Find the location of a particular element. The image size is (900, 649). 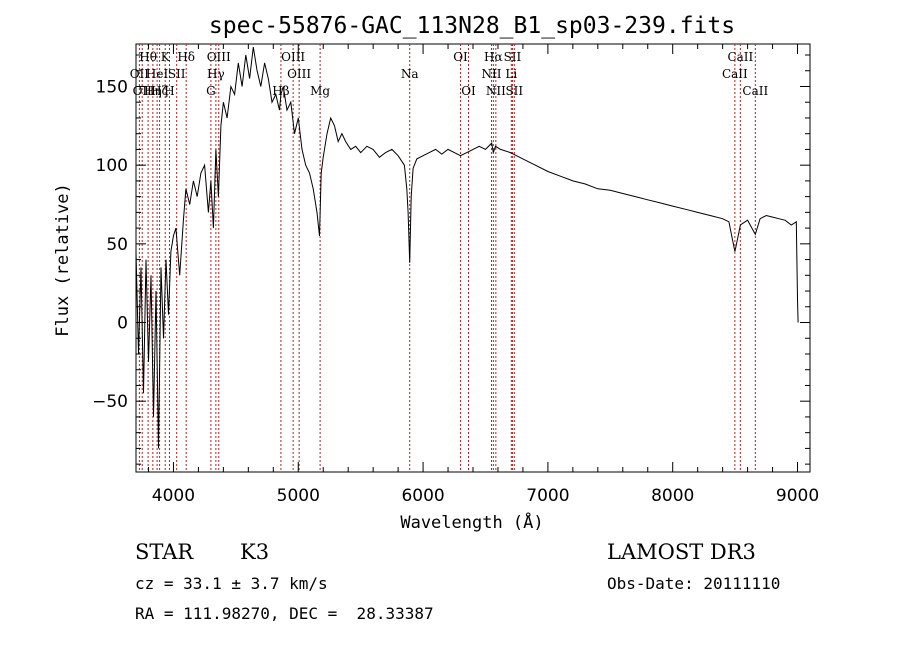

y-tick-label-2: 50 is located at coordinates (117, 245).